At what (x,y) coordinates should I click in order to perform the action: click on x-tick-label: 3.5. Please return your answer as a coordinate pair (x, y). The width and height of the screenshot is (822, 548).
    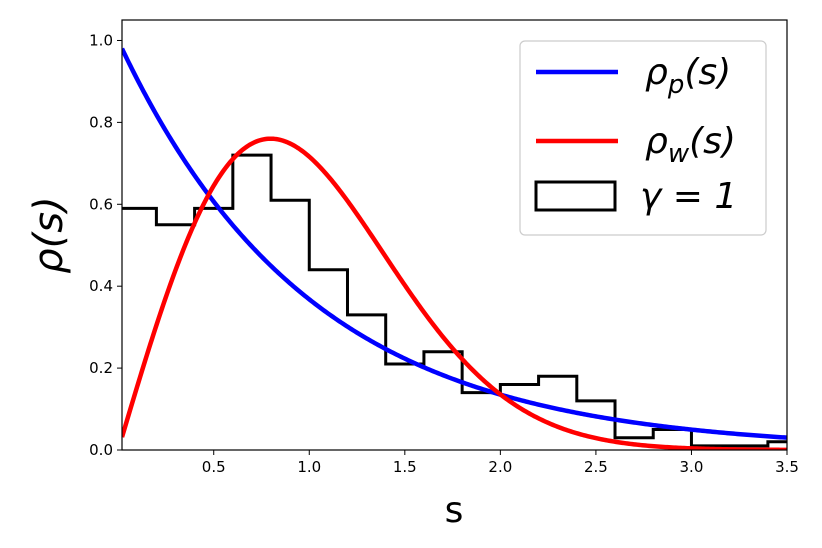
    Looking at the image, I should click on (787, 467).